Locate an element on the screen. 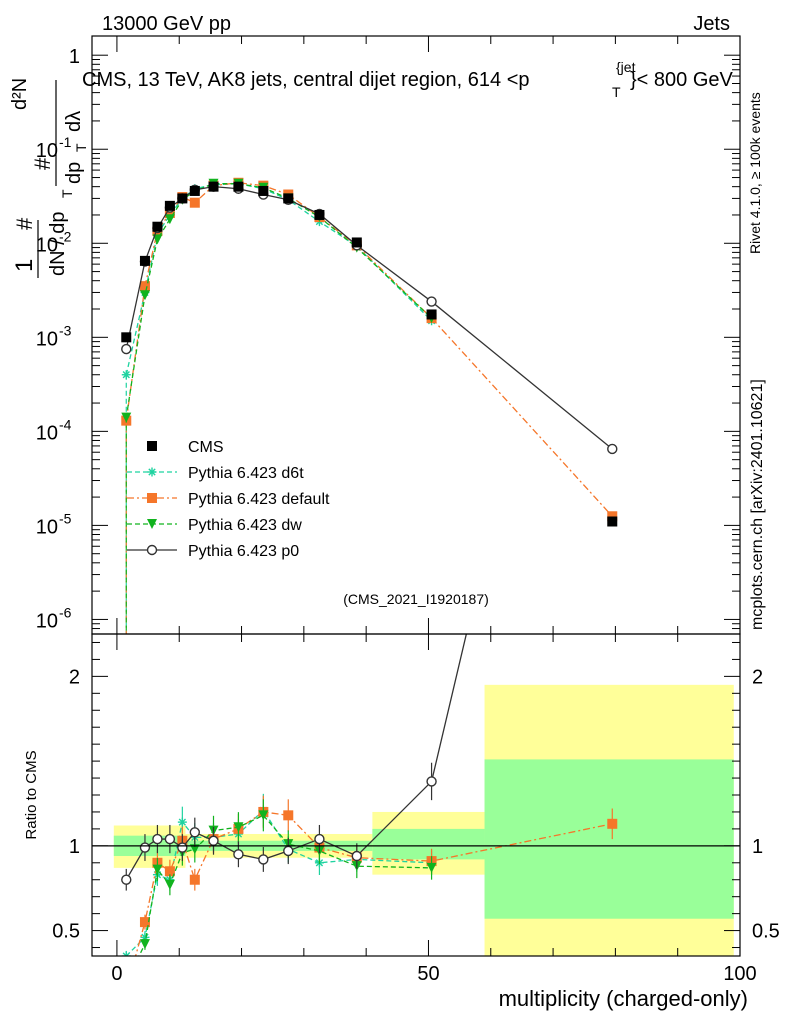 The image size is (786, 1024). x-tick-label: 50 is located at coordinates (428, 974).